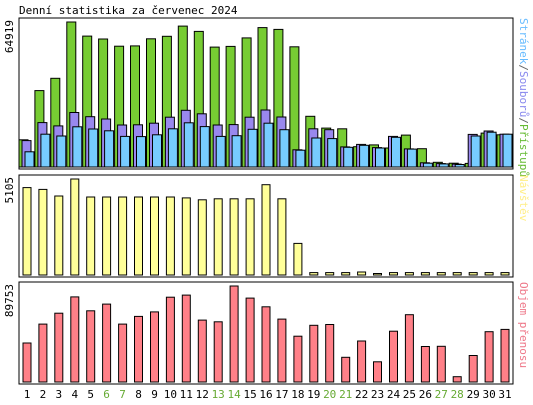 This screenshot has width=533, height=405. What do you see at coordinates (329, 394) in the screenshot?
I see `x-tick-label: 20` at bounding box center [329, 394].